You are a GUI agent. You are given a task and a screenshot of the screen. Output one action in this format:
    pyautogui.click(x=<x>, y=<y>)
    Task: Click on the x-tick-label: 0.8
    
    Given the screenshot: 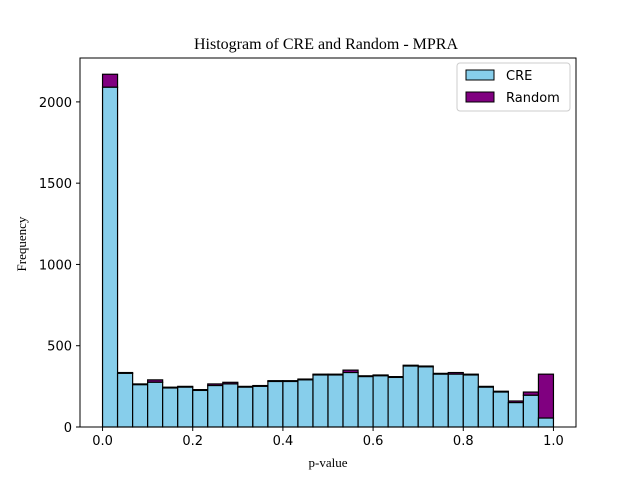 What is the action you would take?
    pyautogui.click(x=463, y=441)
    